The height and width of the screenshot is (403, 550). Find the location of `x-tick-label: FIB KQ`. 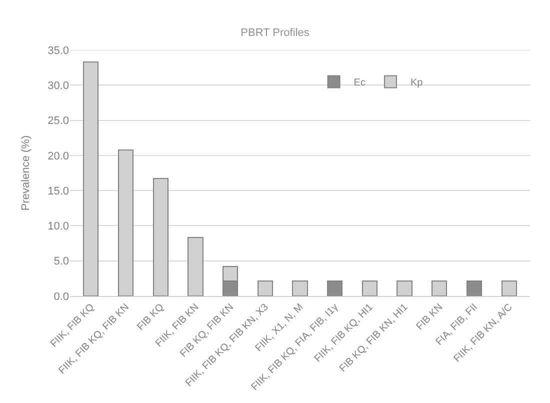

x-tick-label: FIB KQ is located at coordinates (150, 317).